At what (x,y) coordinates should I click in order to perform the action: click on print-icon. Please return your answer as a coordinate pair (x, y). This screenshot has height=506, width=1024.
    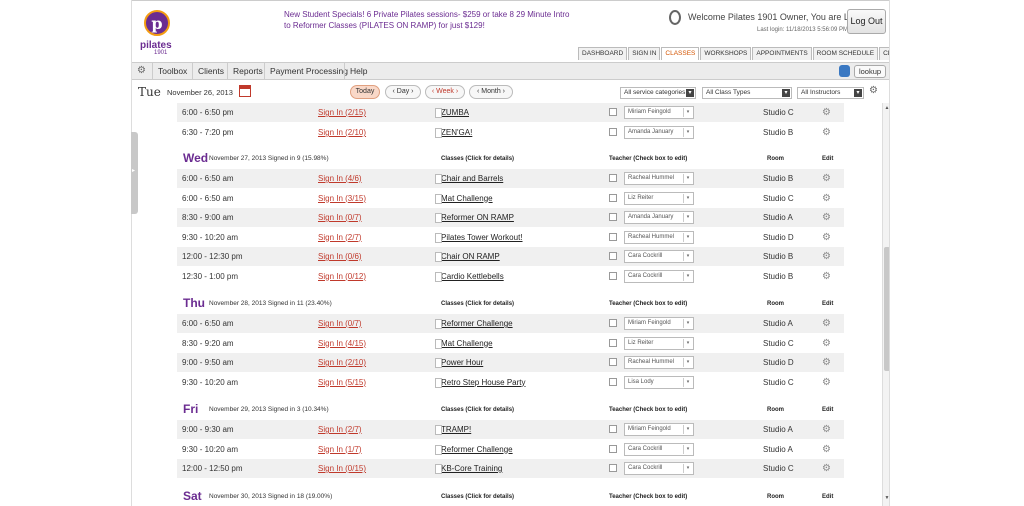
    Looking at the image, I should click on (844, 71).